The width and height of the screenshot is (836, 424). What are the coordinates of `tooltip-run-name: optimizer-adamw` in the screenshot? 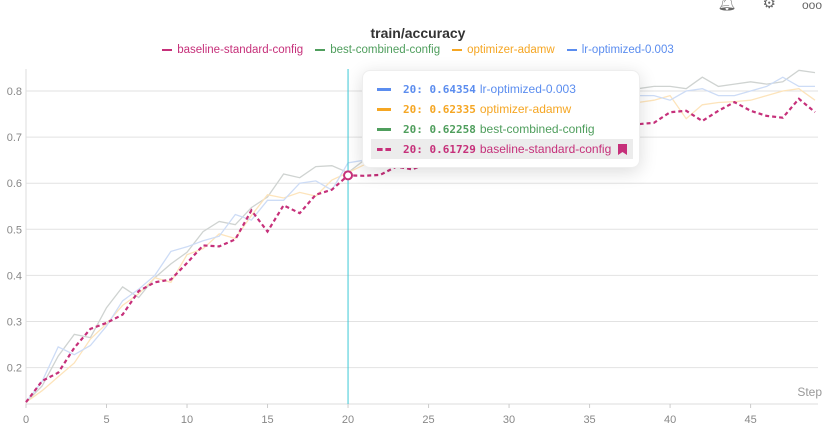 It's located at (525, 109).